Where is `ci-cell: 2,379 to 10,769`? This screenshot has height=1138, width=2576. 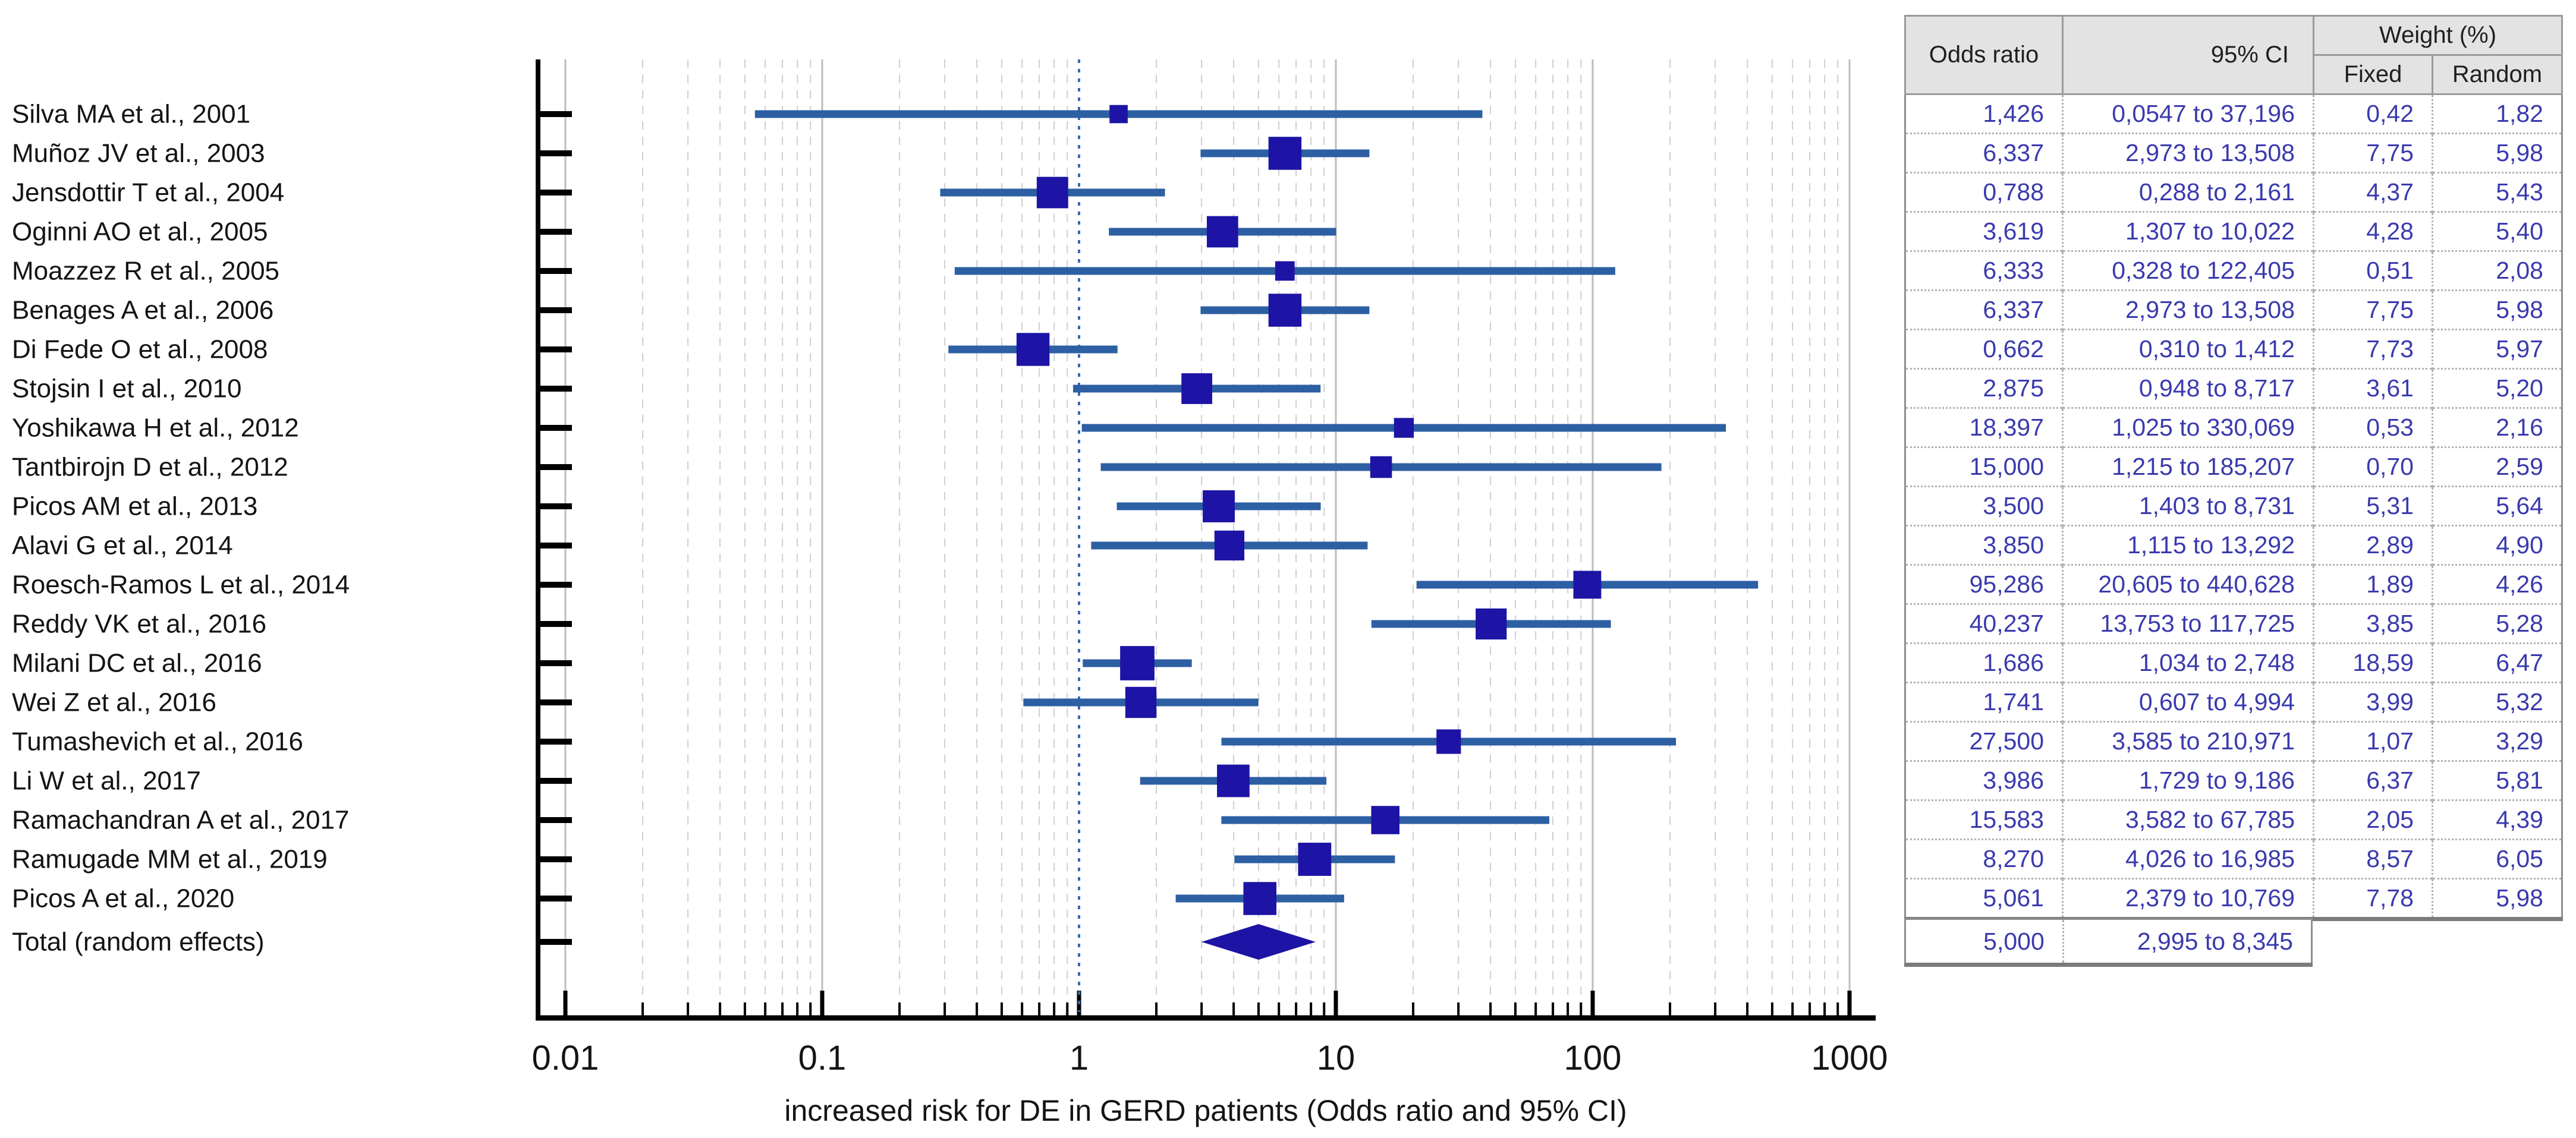
ci-cell: 2,379 to 10,769 is located at coordinates (2188, 898).